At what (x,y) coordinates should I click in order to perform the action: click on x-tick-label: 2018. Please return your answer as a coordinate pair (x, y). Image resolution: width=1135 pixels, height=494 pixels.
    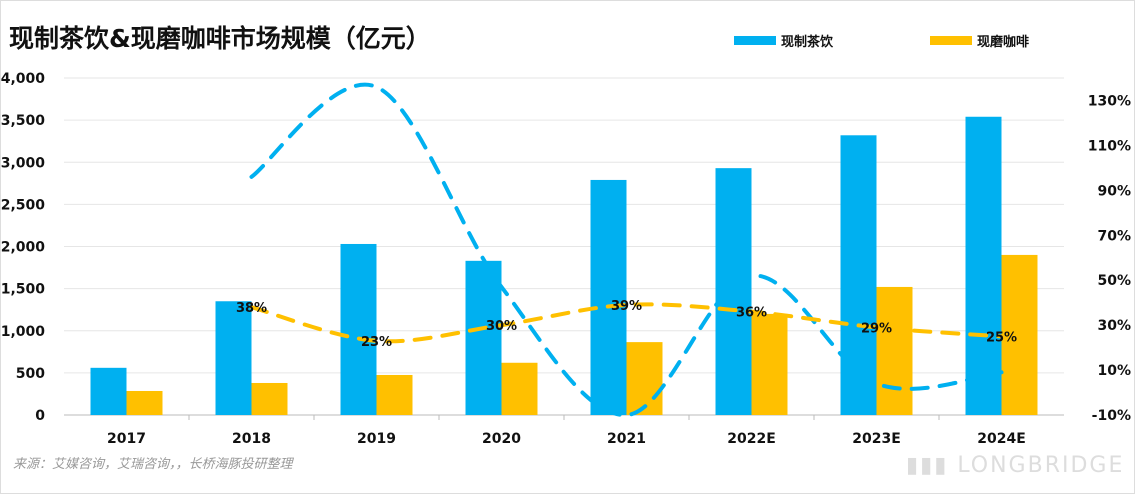
    Looking at the image, I should click on (251, 439).